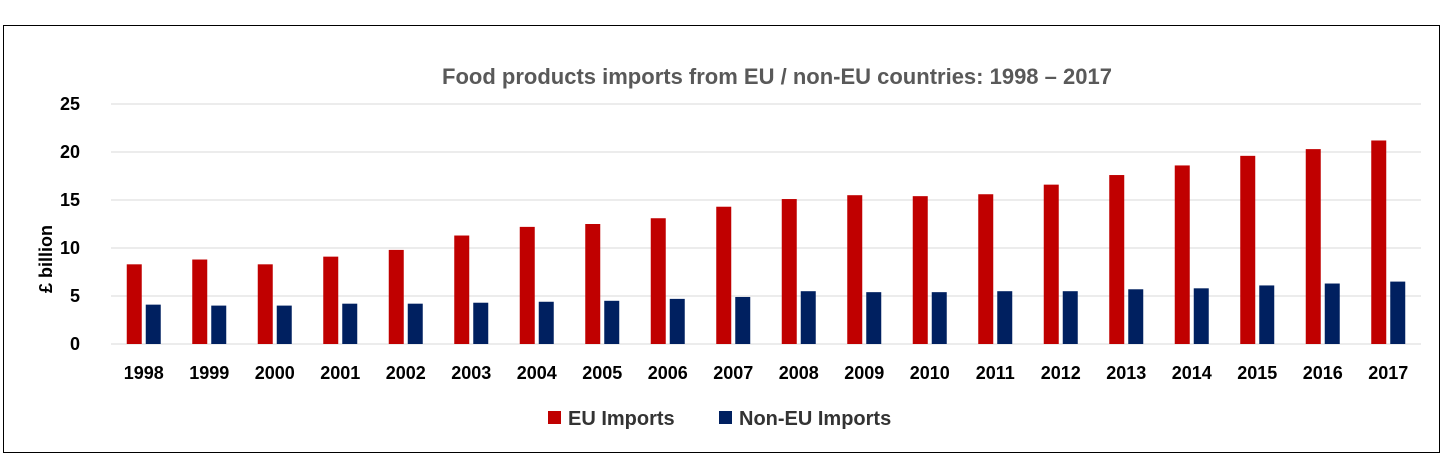 The width and height of the screenshot is (1445, 472). What do you see at coordinates (733, 373) in the screenshot?
I see `x-tick-label: 2007` at bounding box center [733, 373].